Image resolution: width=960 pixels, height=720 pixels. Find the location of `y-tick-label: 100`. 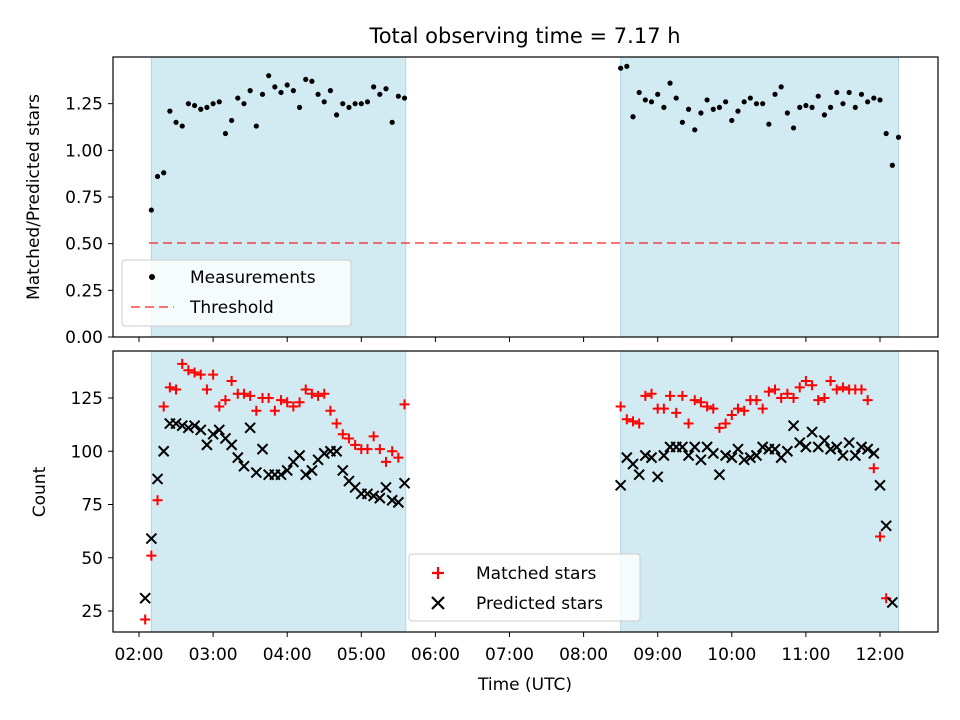

y-tick-label: 100 is located at coordinates (87, 452).